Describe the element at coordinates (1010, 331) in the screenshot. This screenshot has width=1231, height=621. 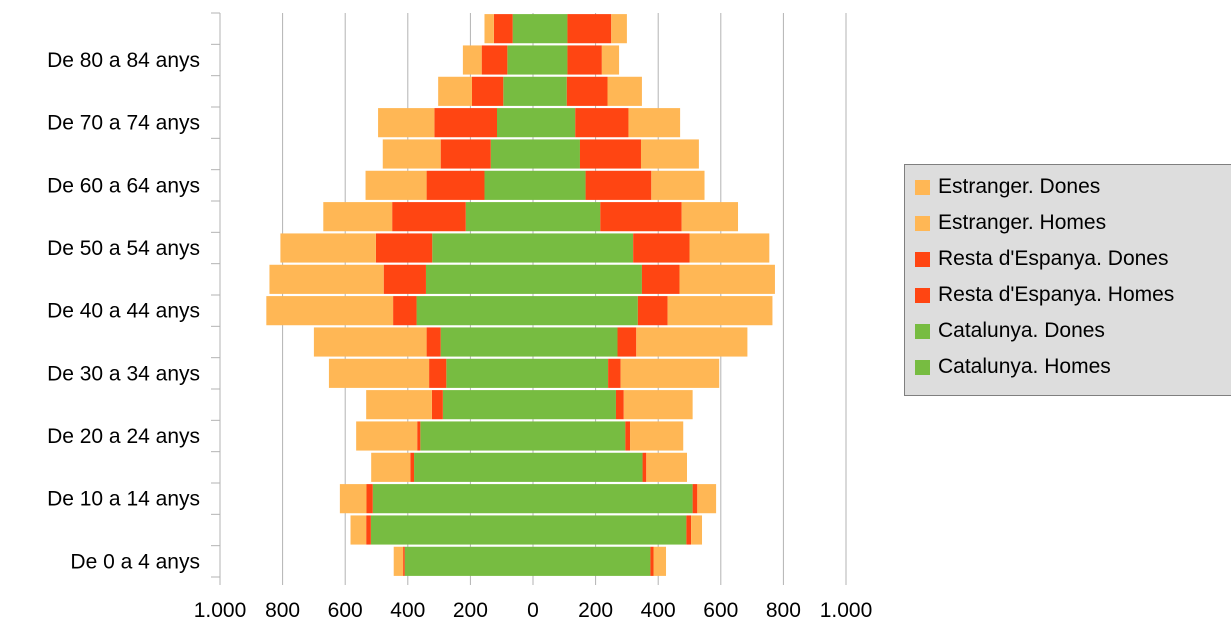
I see `legend-item: Catalunya. Dones` at that location.